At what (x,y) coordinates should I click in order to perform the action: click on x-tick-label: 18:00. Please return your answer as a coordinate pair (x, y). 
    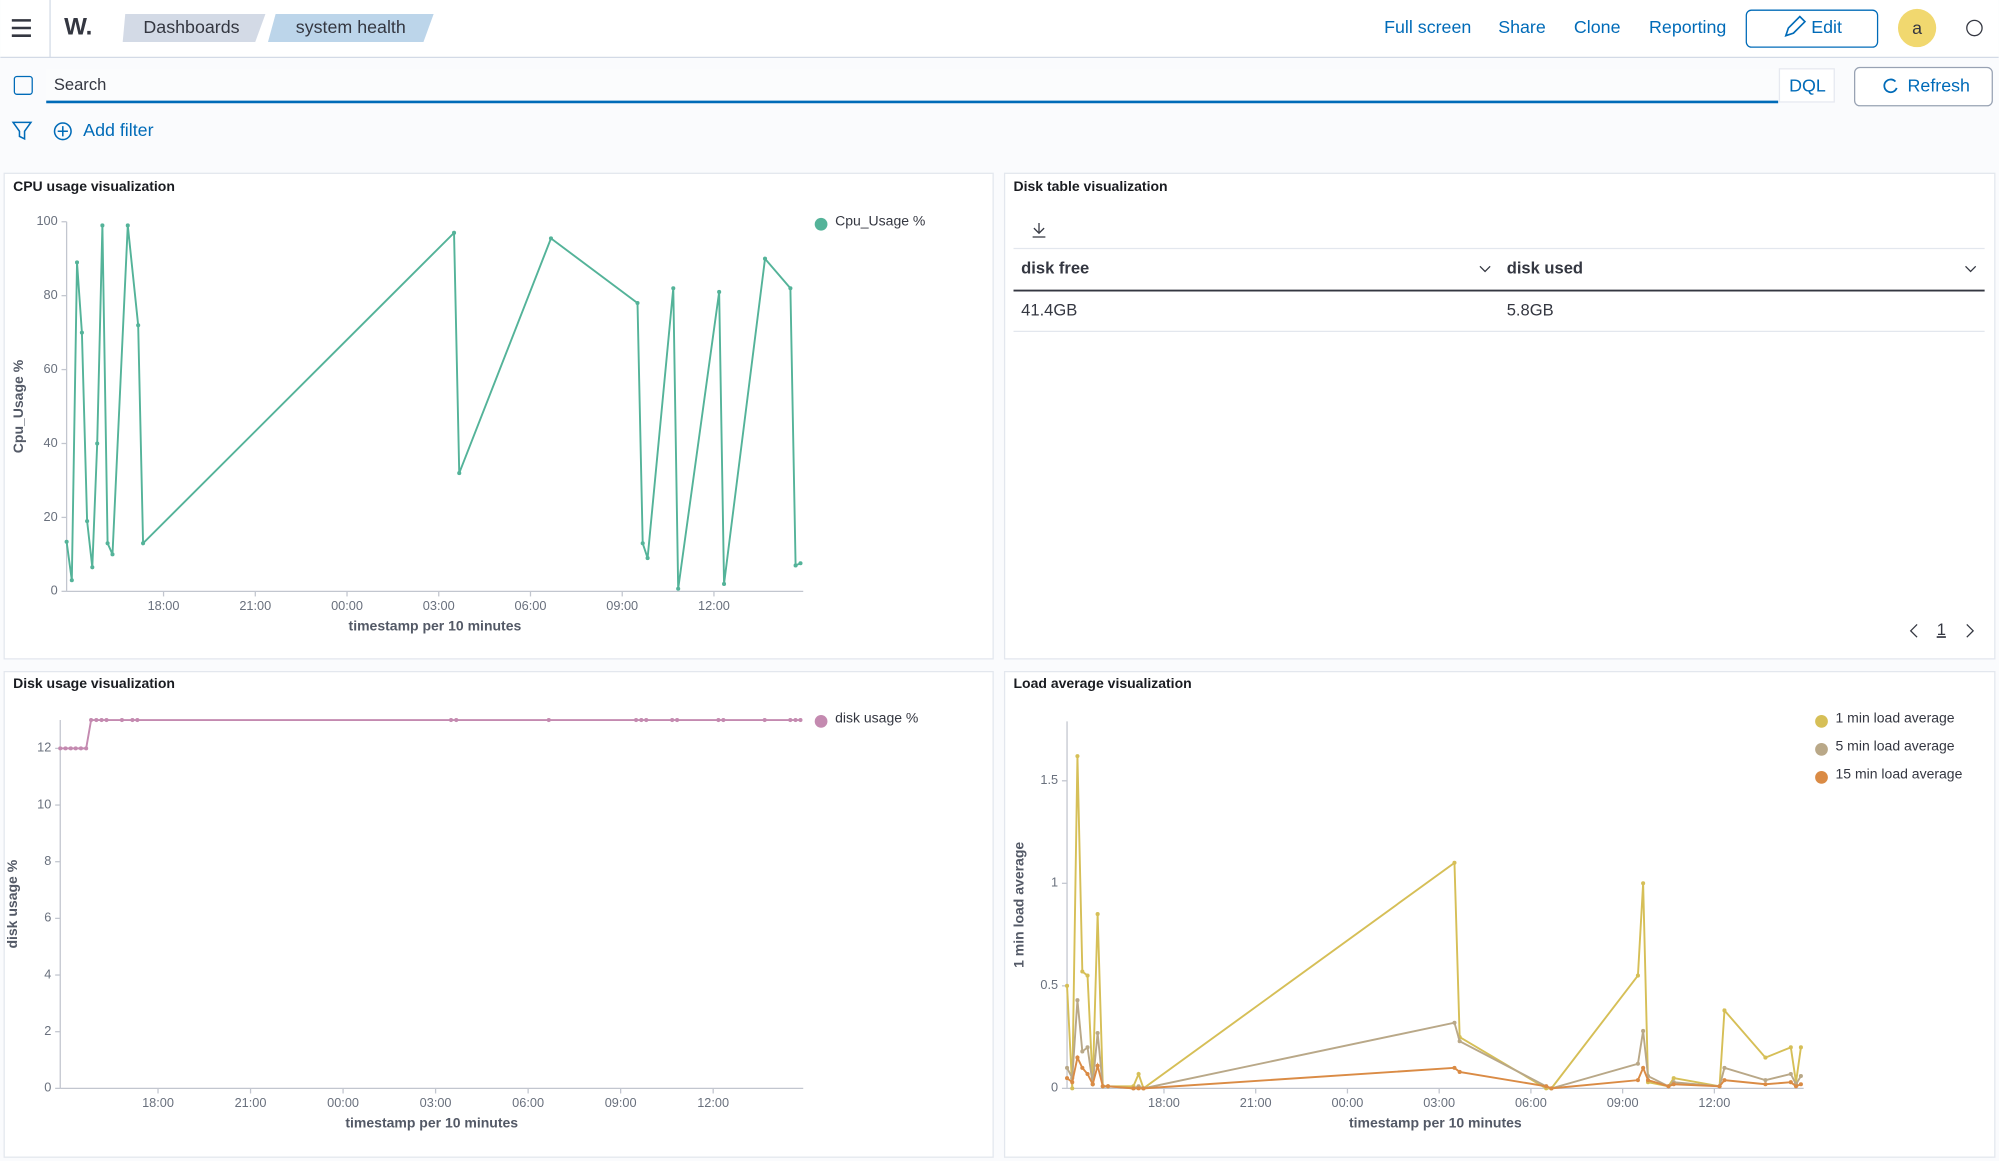
    Looking at the image, I should click on (164, 605).